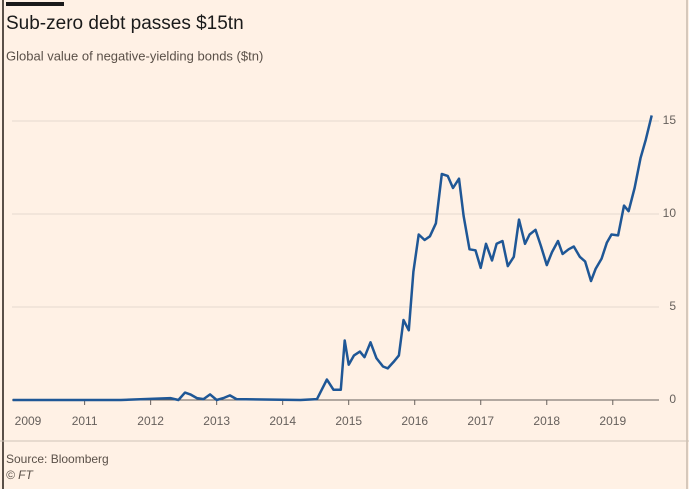 The height and width of the screenshot is (489, 689). What do you see at coordinates (672, 399) in the screenshot?
I see `y-tick-label: 0` at bounding box center [672, 399].